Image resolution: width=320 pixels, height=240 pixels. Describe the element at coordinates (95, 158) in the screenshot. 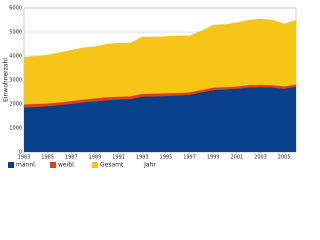

I see `x-tick-label: 1989` at that location.